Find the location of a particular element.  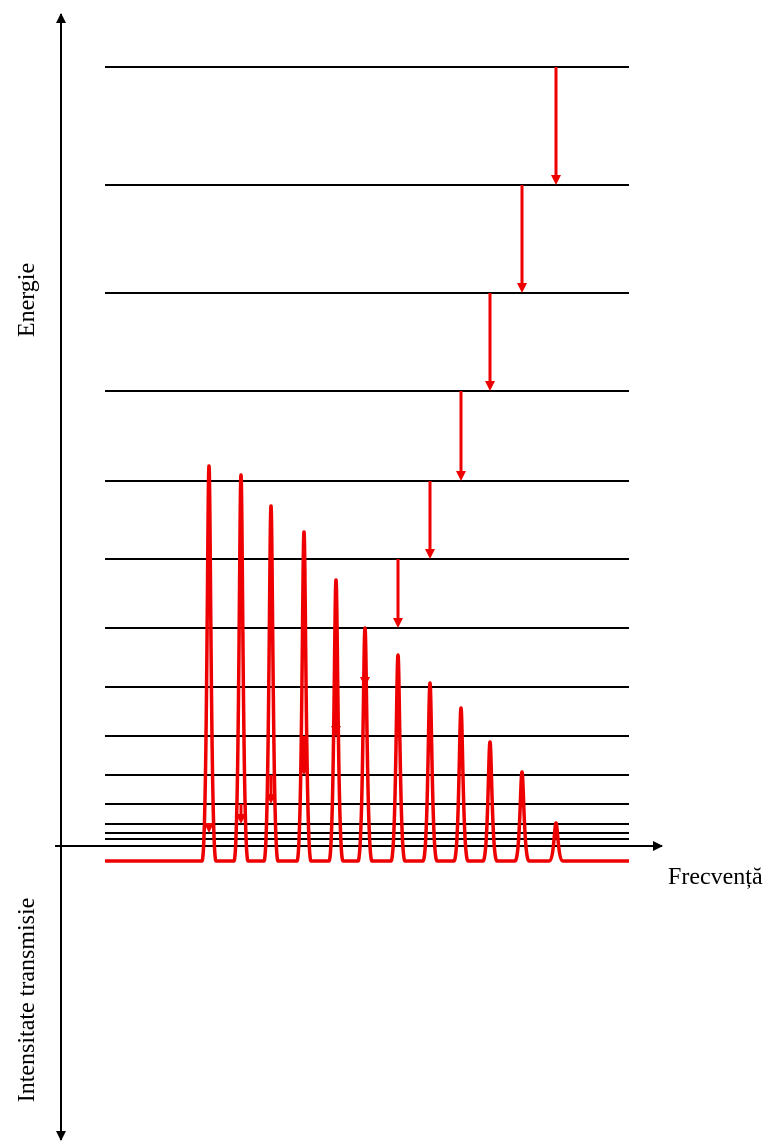

energy-axis-label: Energie is located at coordinates (27, 300).